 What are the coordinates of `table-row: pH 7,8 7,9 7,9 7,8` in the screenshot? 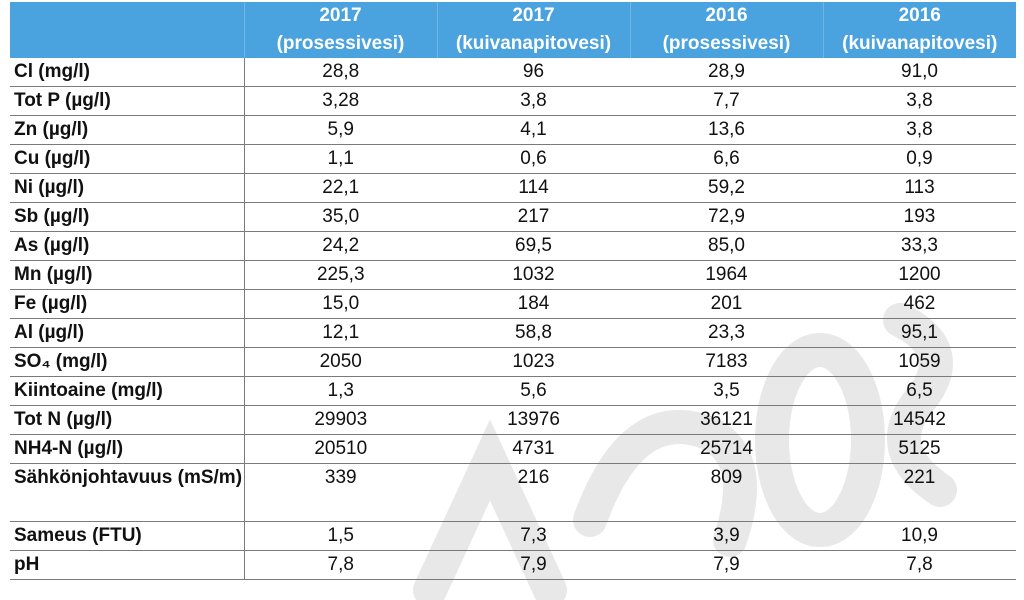 It's located at (513, 565).